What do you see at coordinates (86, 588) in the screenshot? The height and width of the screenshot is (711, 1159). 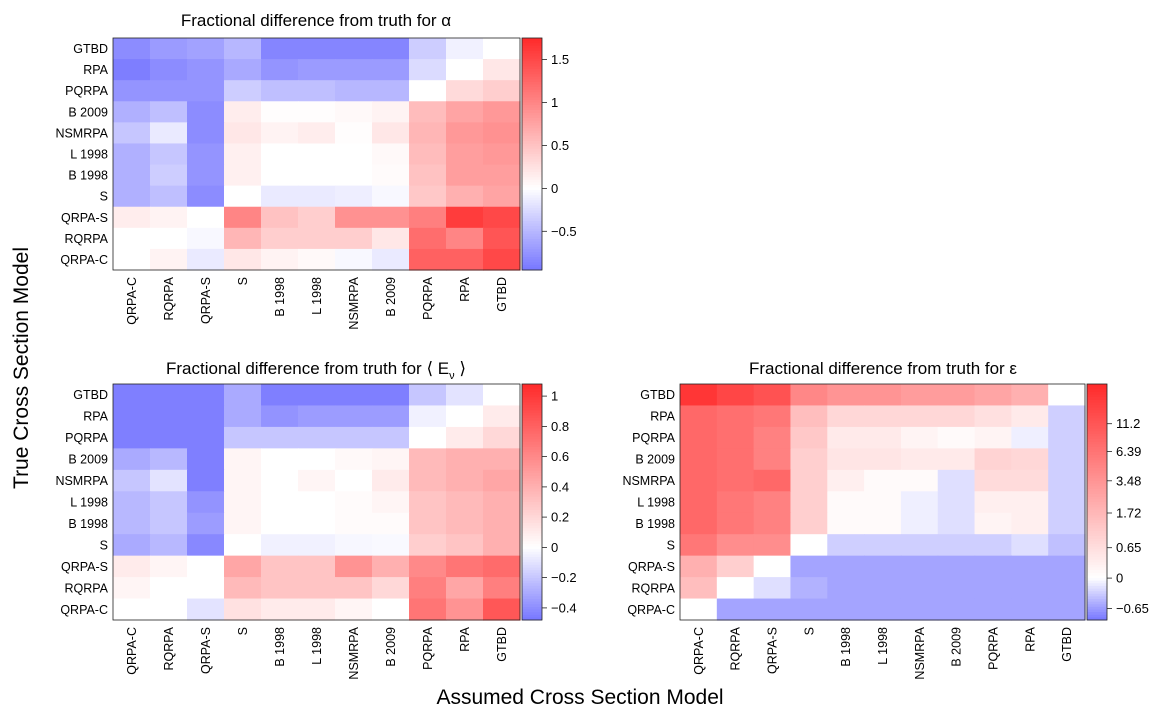 I see `row-tick-label: RQRPA` at bounding box center [86, 588].